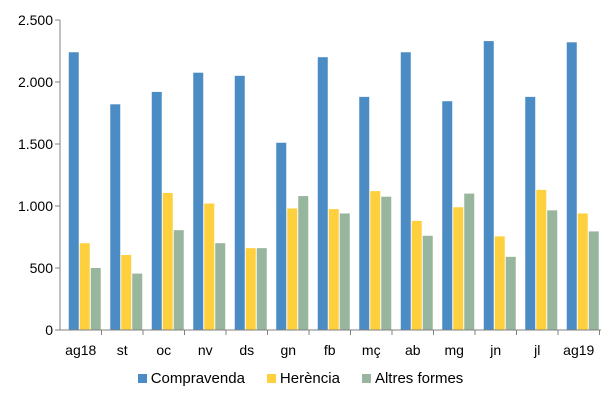 This screenshot has height=394, width=601. I want to click on x-axis-tick-labels: ag18 st oc nv ds gn fb mç ab mg jn jl ag19, so click(329, 350).